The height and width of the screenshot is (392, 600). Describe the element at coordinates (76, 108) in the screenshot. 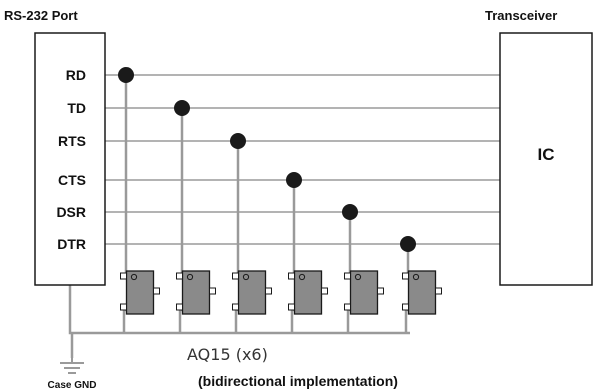

I see `signal-label-td: TD` at that location.